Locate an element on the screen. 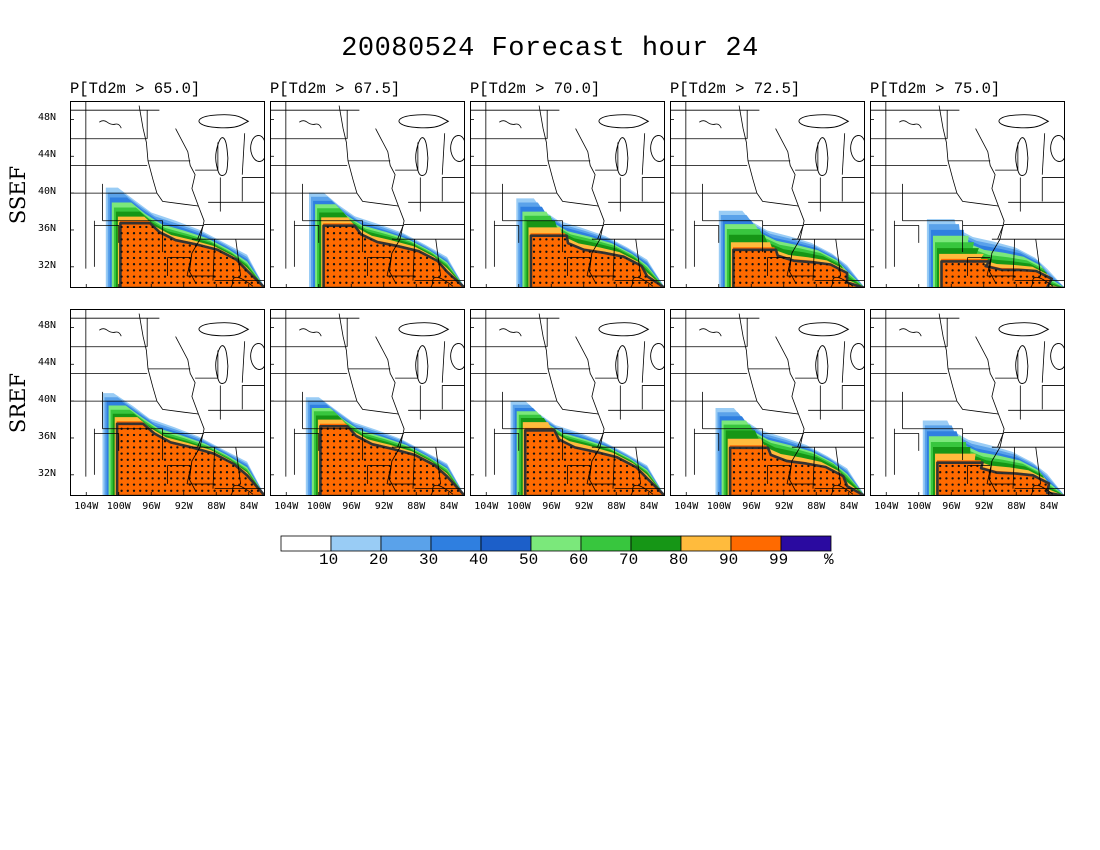 This screenshot has height=850, width=1100. row-label-ssef: SSEF is located at coordinates (18, 195).